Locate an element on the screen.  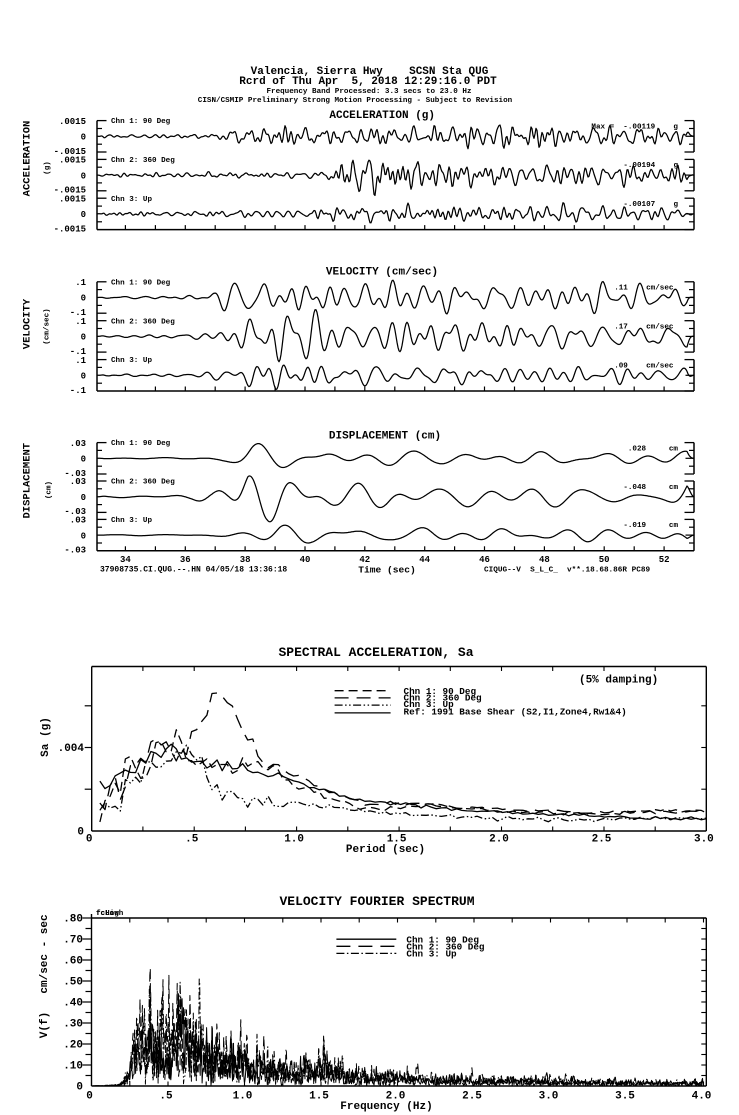
svg-text: 34 is located at coordinates (125, 560).